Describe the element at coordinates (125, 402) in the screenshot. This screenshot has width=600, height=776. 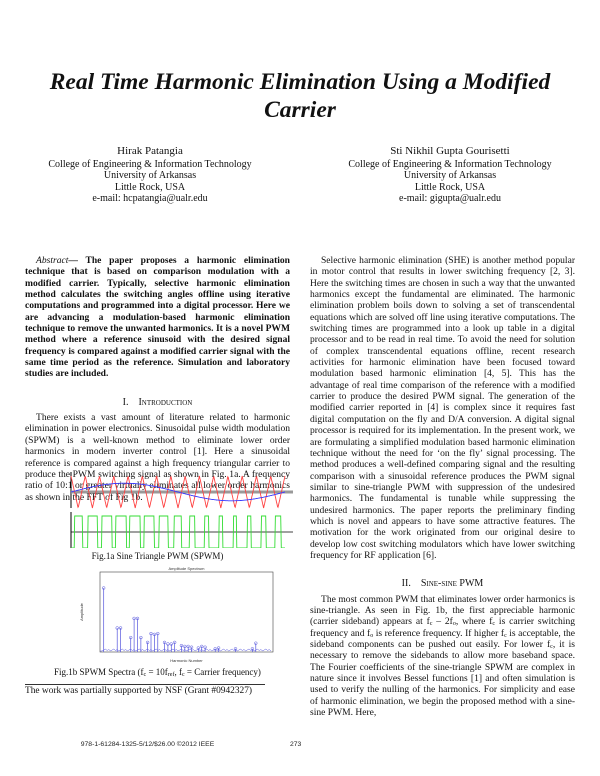
I see `section-number: I.` at that location.